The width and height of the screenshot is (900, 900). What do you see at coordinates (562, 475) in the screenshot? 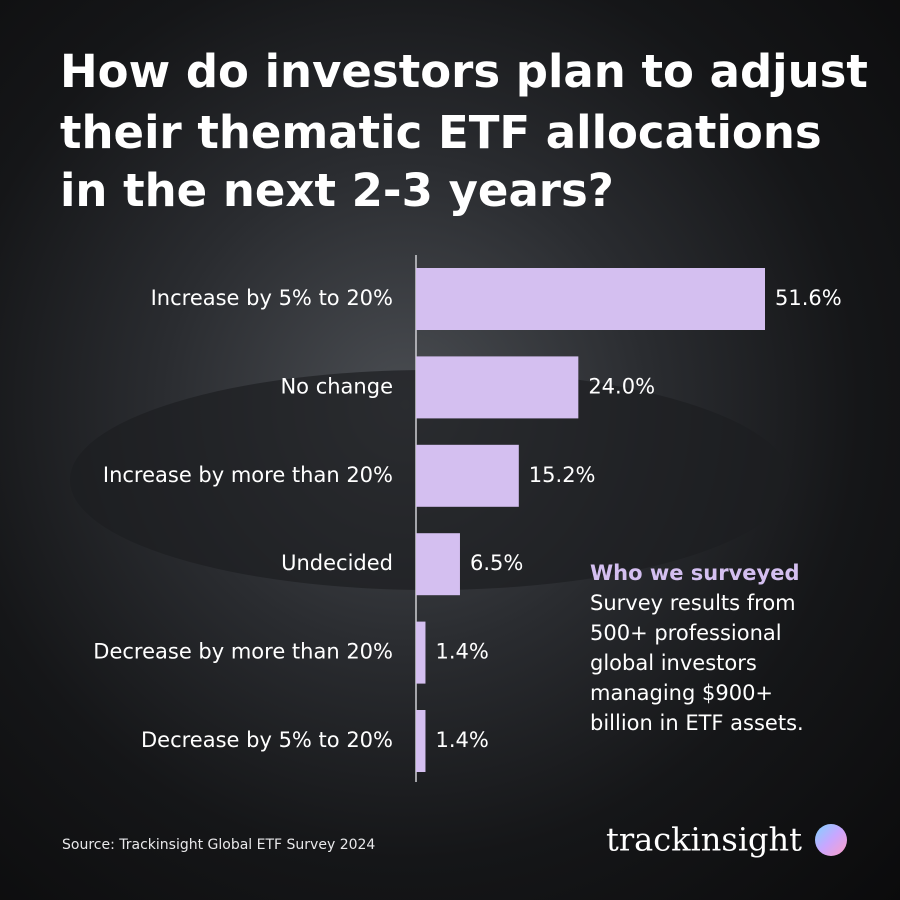
I see `value-label: 15.2%` at bounding box center [562, 475].